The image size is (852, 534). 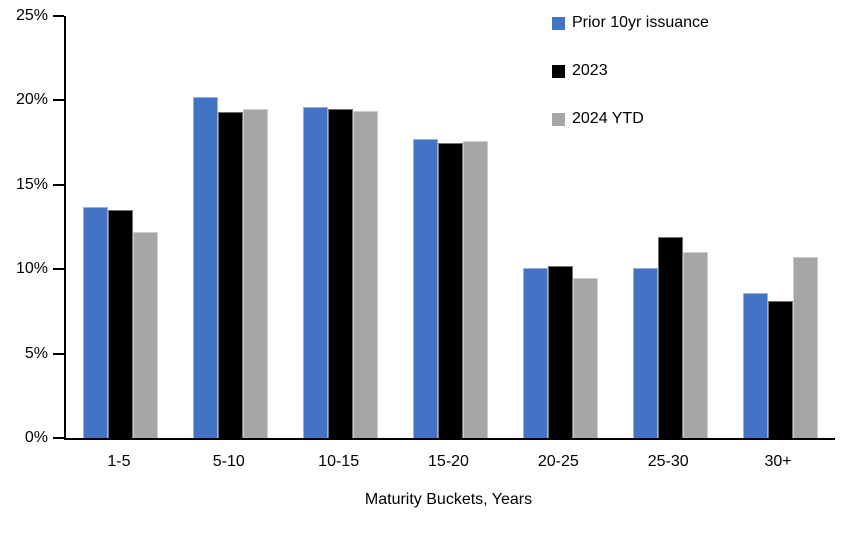 I want to click on bar-2023-30-, so click(x=780, y=369).